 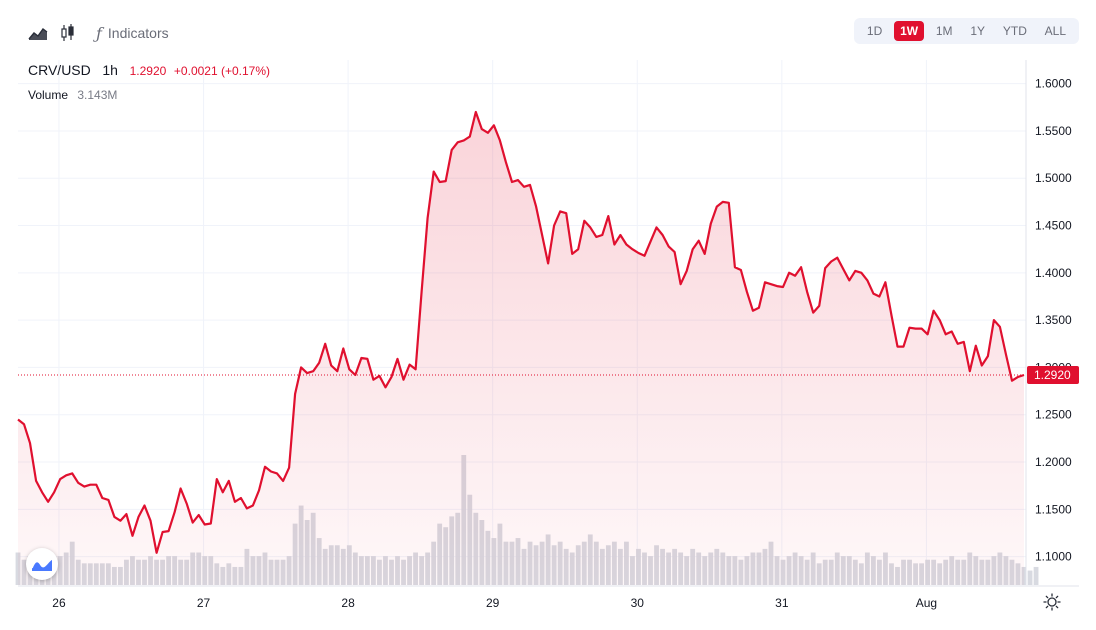 What do you see at coordinates (978, 31) in the screenshot?
I see `range-1y-button: 1Y` at bounding box center [978, 31].